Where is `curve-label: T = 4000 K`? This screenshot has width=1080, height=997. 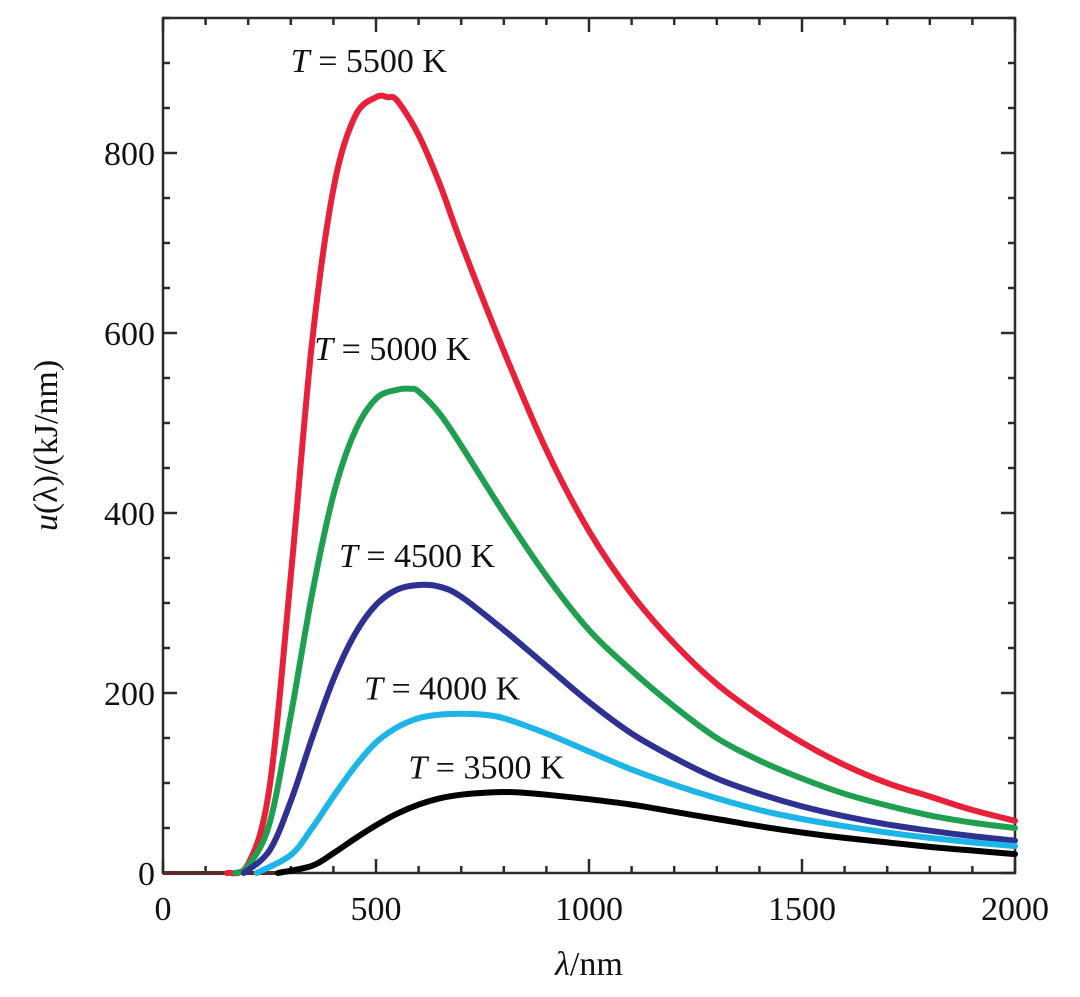 curve-label: T = 4000 K is located at coordinates (442, 688).